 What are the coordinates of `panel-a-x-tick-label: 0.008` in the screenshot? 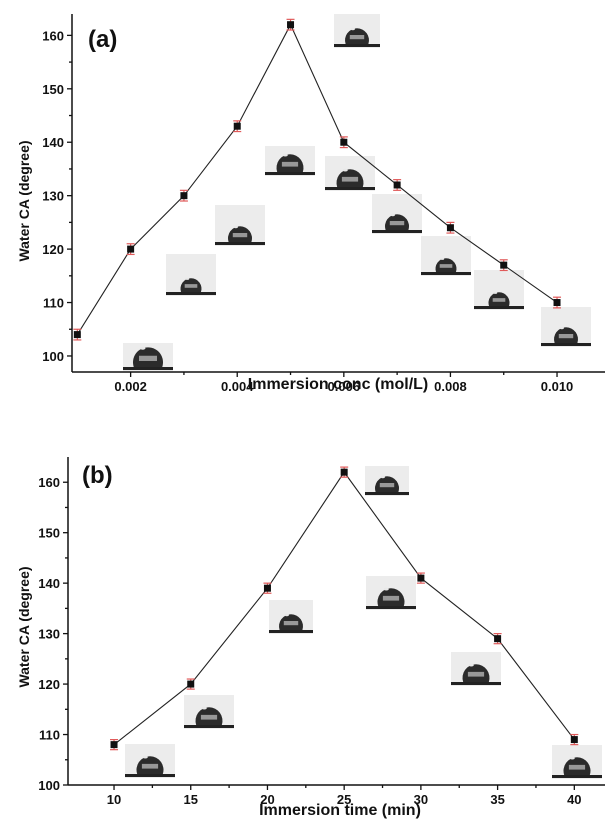 It's located at (450, 386).